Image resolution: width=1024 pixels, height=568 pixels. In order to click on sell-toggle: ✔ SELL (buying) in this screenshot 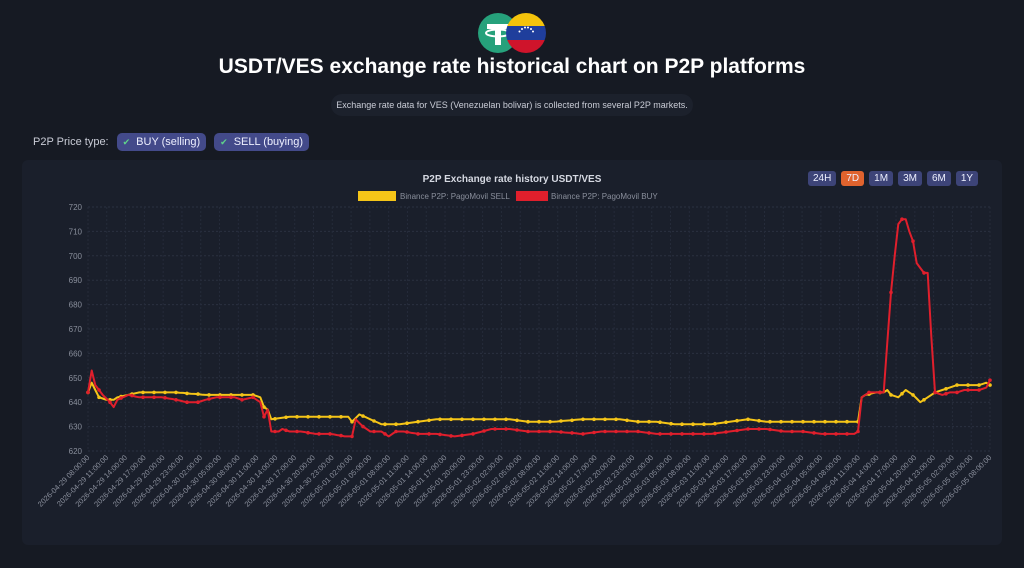, I will do `click(262, 142)`.